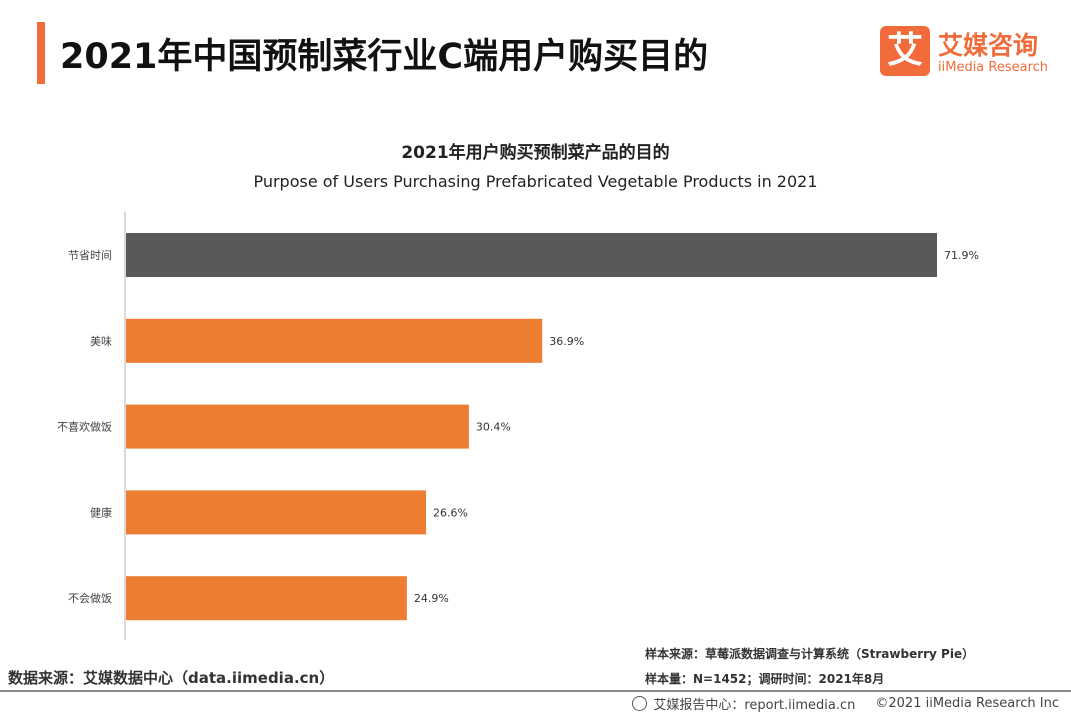 This screenshot has width=1071, height=714. Describe the element at coordinates (967, 703) in the screenshot. I see `copyright: ©2021 iiMedia Research Inc` at that location.